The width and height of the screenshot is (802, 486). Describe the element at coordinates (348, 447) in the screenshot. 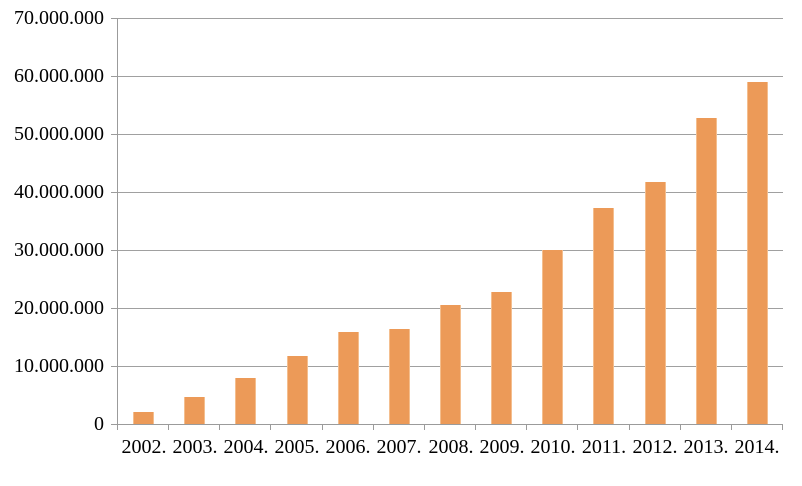

I see `x-tick-label: 2006.` at that location.